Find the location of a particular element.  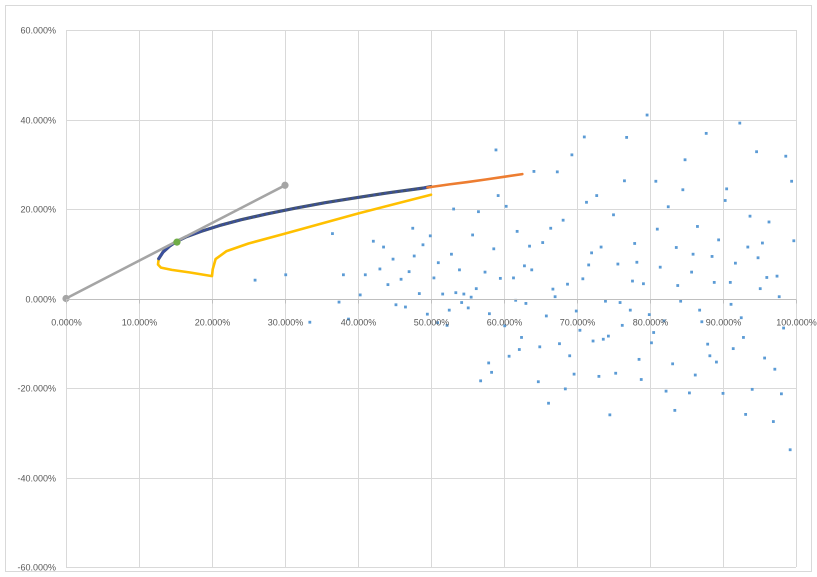

x-tick-label: 80.000% is located at coordinates (651, 323).